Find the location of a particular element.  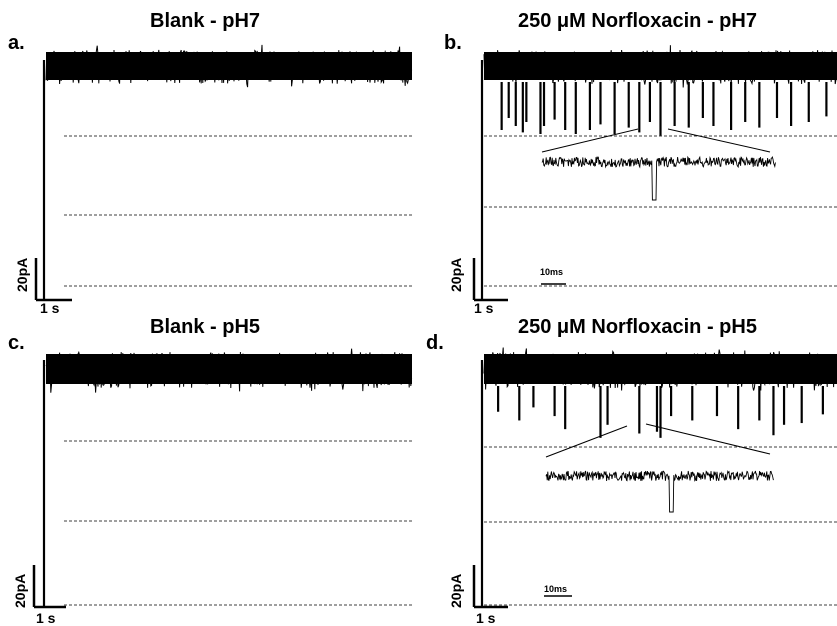

panel-title: 250 μM Norfloxacin - pH5 is located at coordinates (637, 327).